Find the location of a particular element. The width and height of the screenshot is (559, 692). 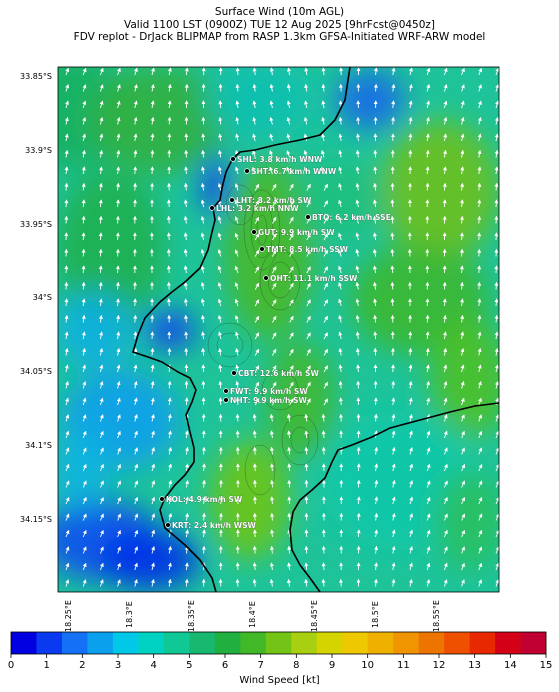

station-label: SHL: 3.8 km/h WNW is located at coordinates (280, 159).